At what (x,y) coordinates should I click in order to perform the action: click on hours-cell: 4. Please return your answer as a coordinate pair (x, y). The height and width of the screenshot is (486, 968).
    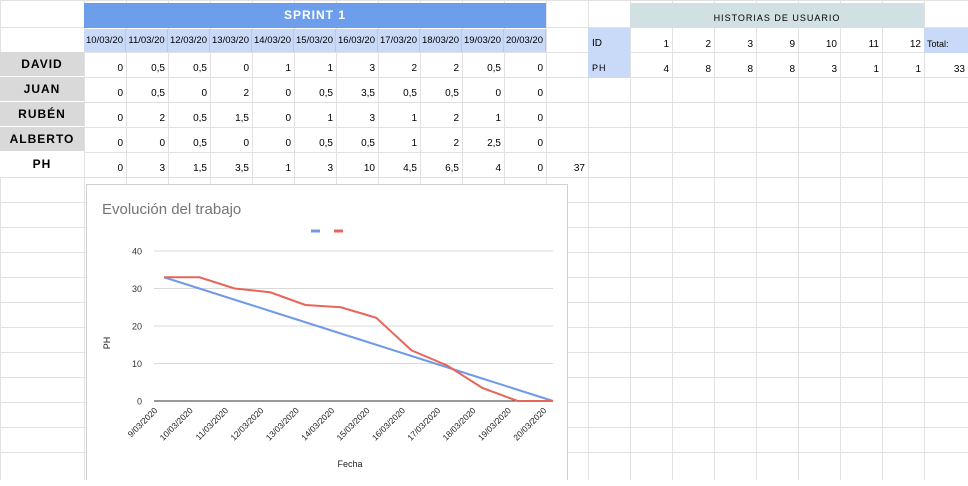
    Looking at the image, I should click on (498, 168).